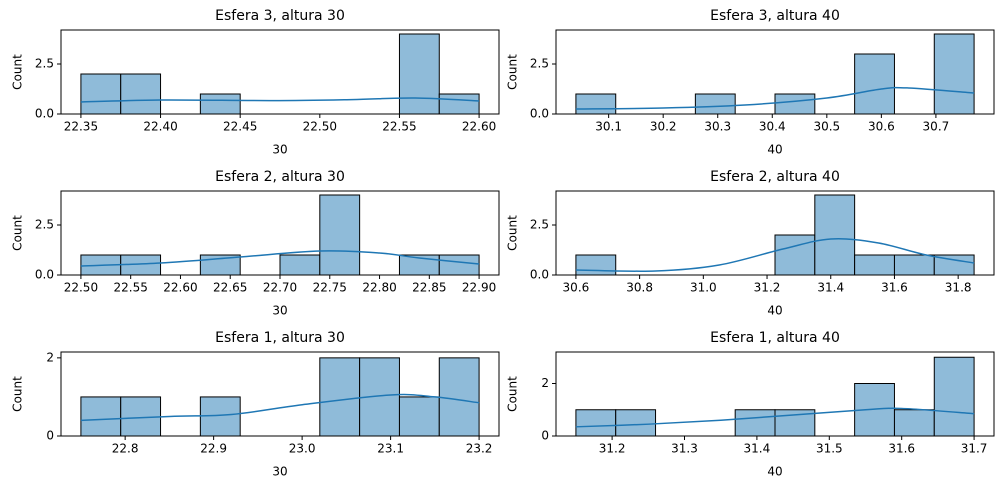  I want to click on x-tick-label: 22.90, so click(479, 288).